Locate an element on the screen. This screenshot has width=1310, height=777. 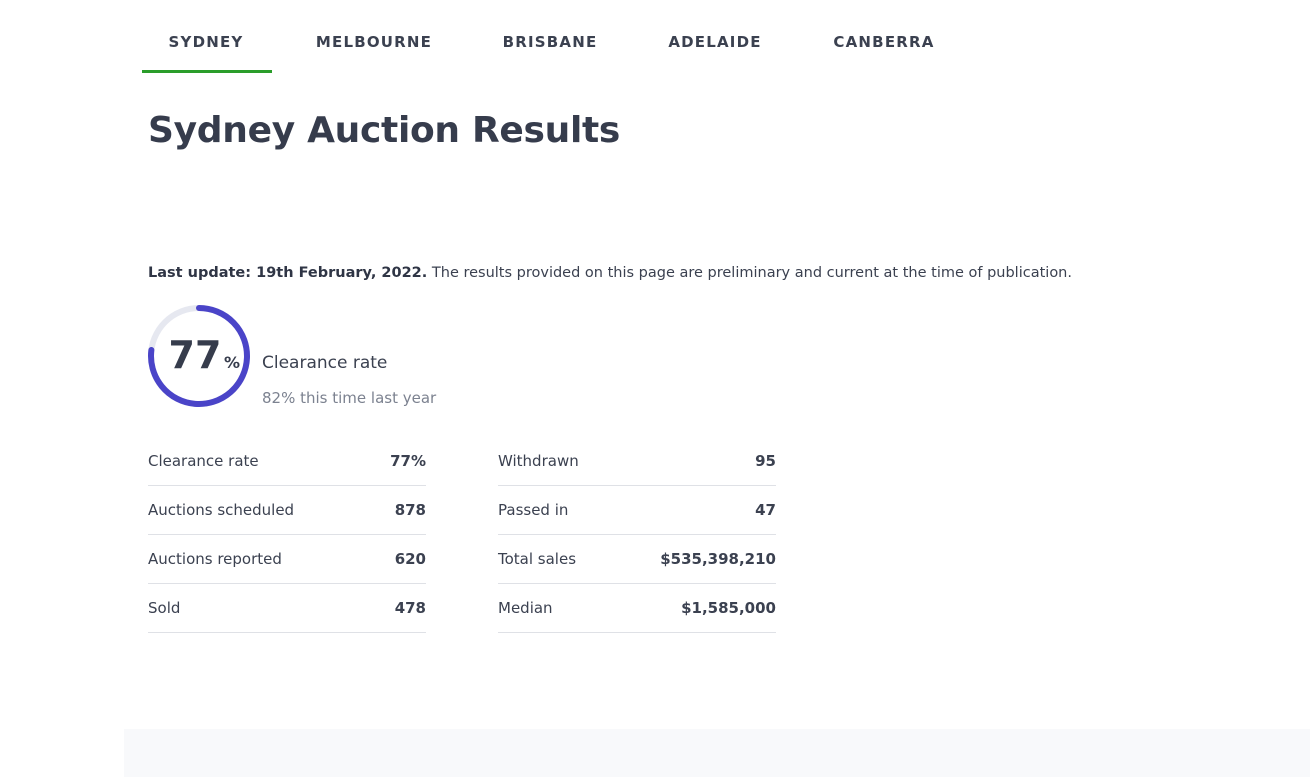
active-tab-indicator is located at coordinates (207, 71).